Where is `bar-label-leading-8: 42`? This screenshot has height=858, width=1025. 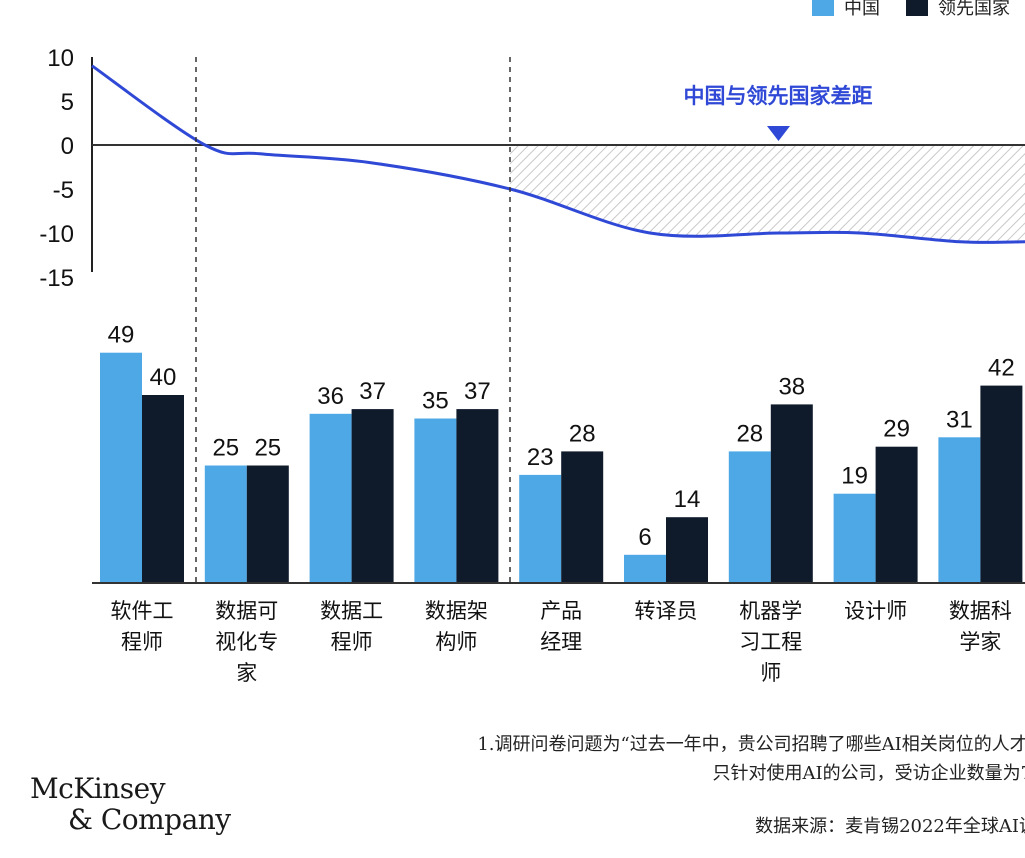
bar-label-leading-8: 42 is located at coordinates (1001, 368).